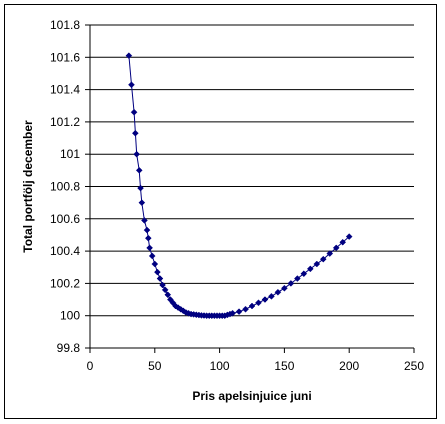 The width and height of the screenshot is (445, 424). I want to click on y-tick-label: 100.8, so click(65, 187).